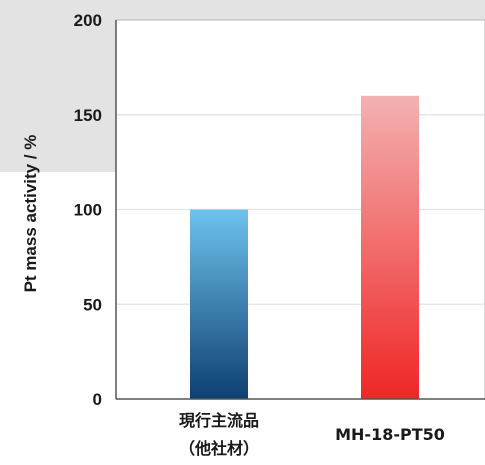 Image resolution: width=485 pixels, height=465 pixels. What do you see at coordinates (219, 420) in the screenshot?
I see `x-category-label: 現行主流品` at bounding box center [219, 420].